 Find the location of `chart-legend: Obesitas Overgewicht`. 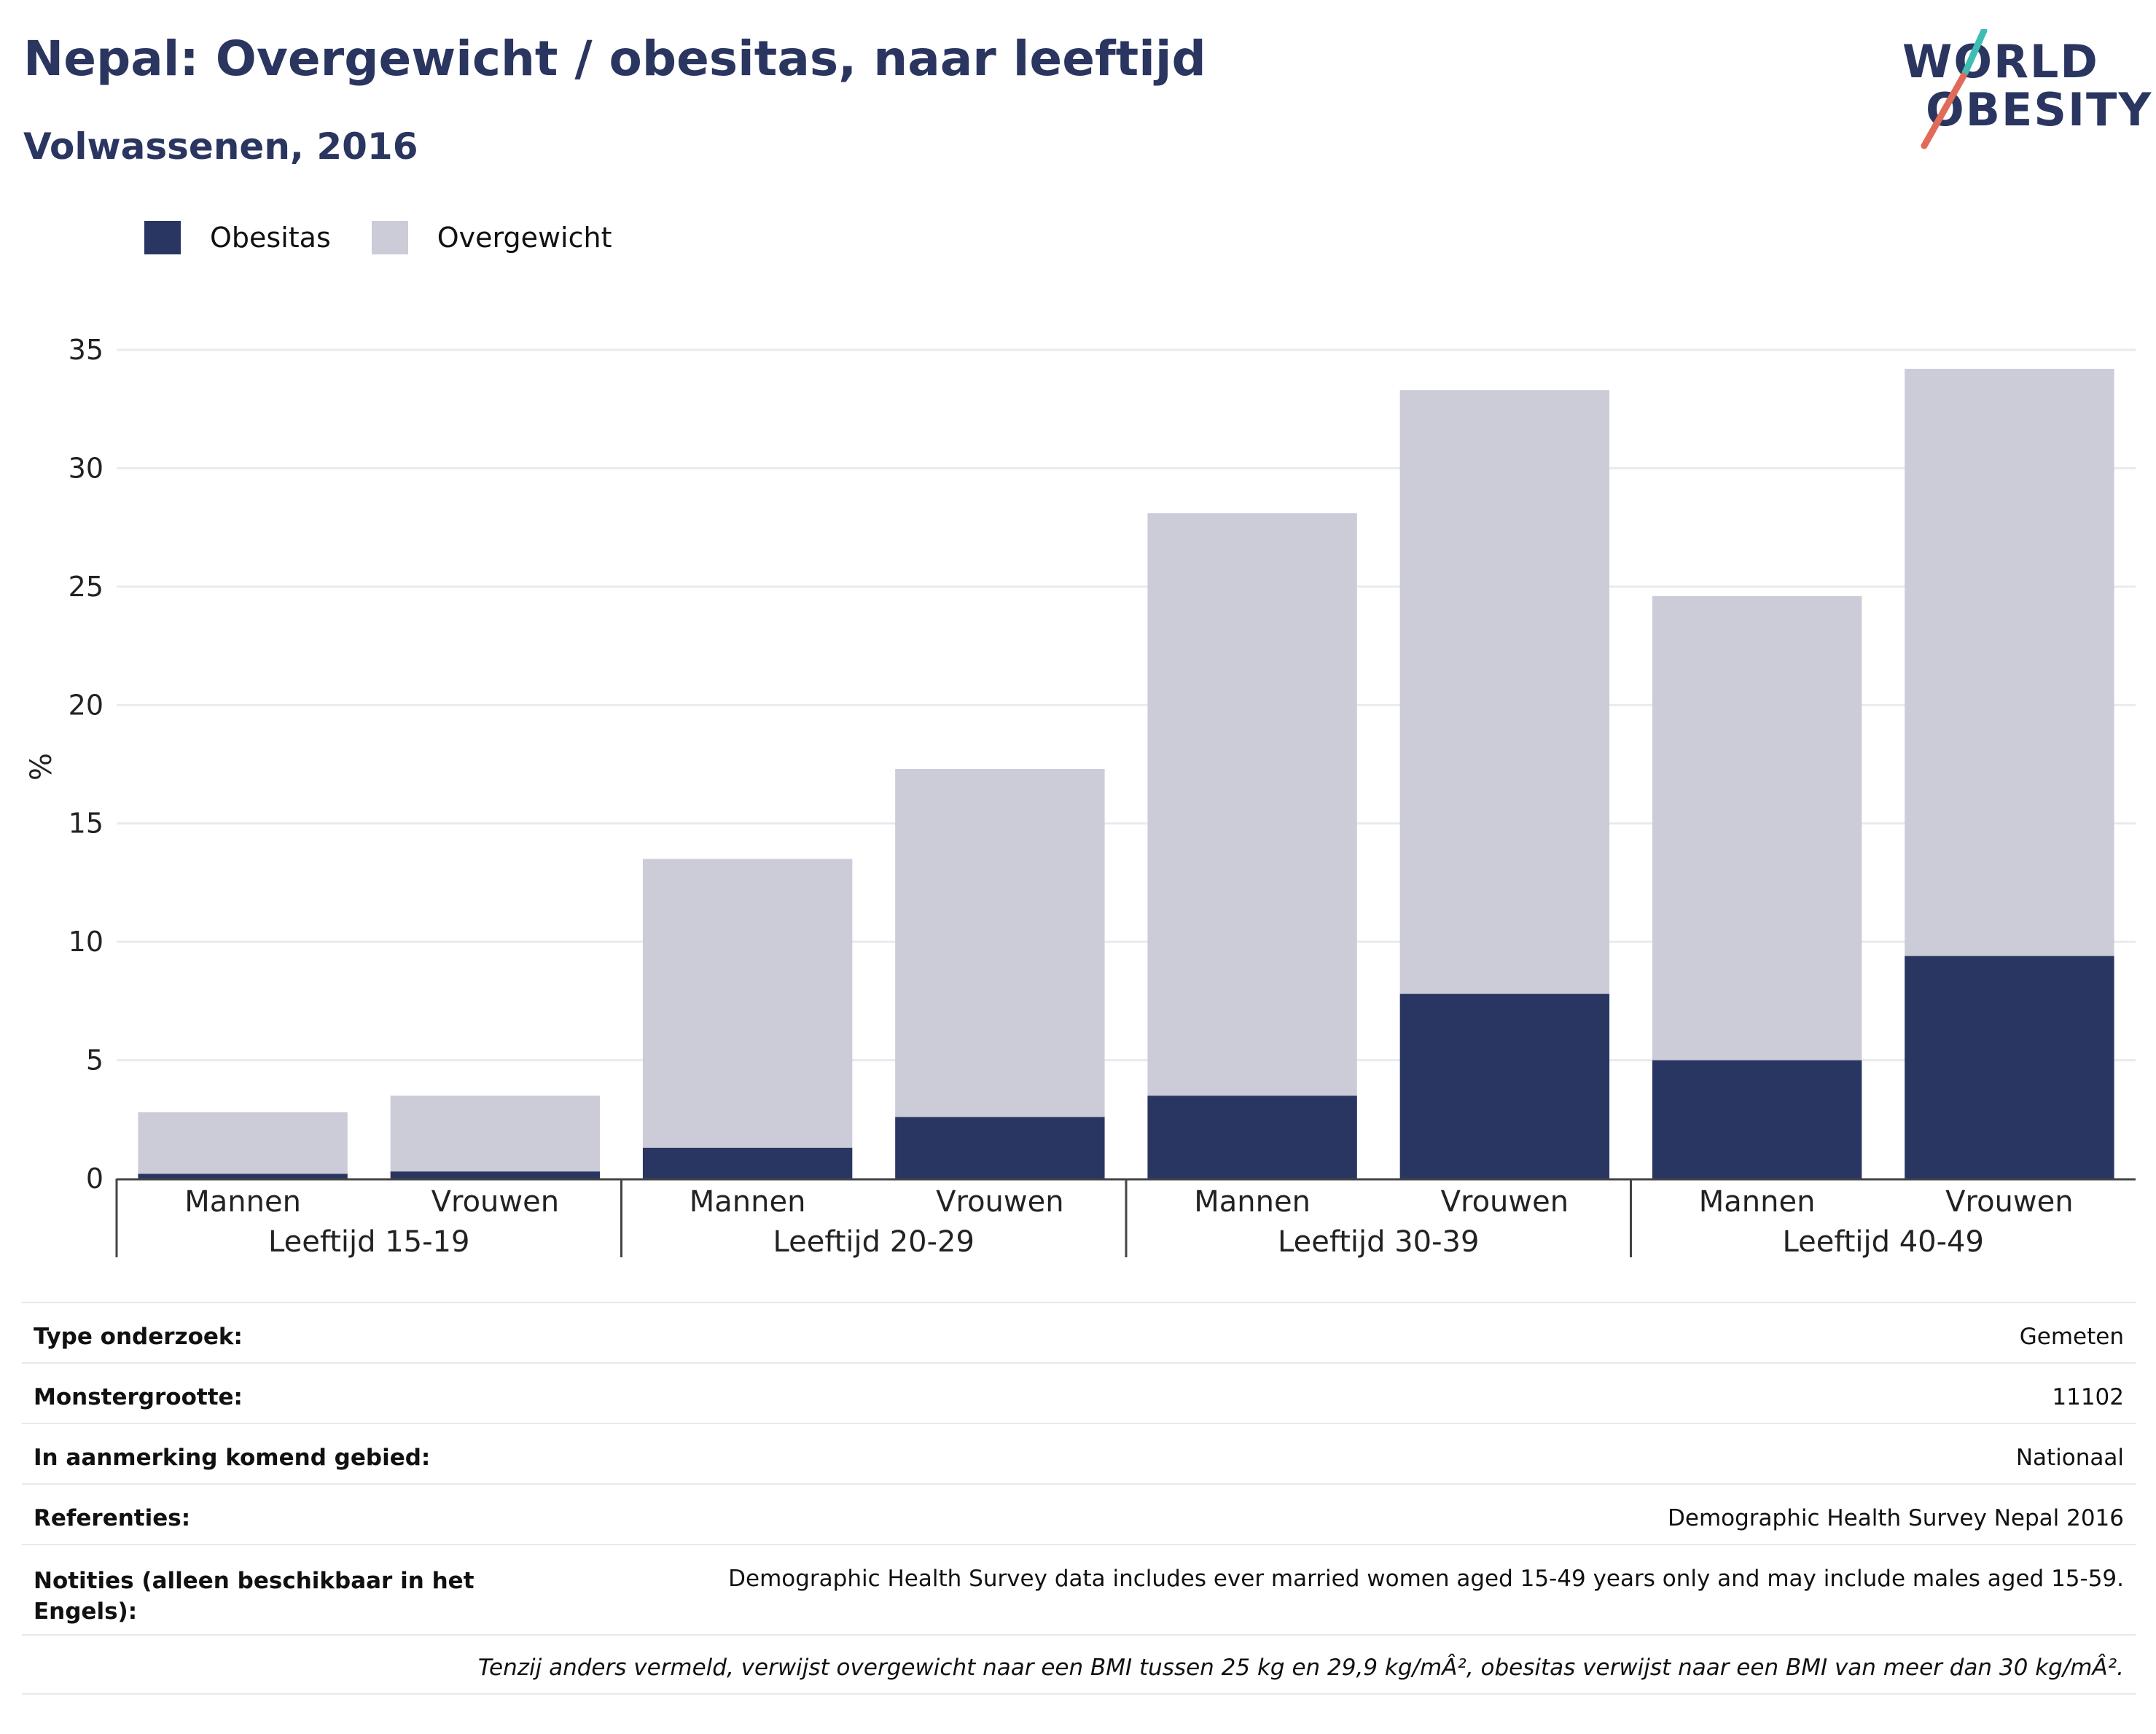

chart-legend: Obesitas Overgewicht is located at coordinates (399, 238).